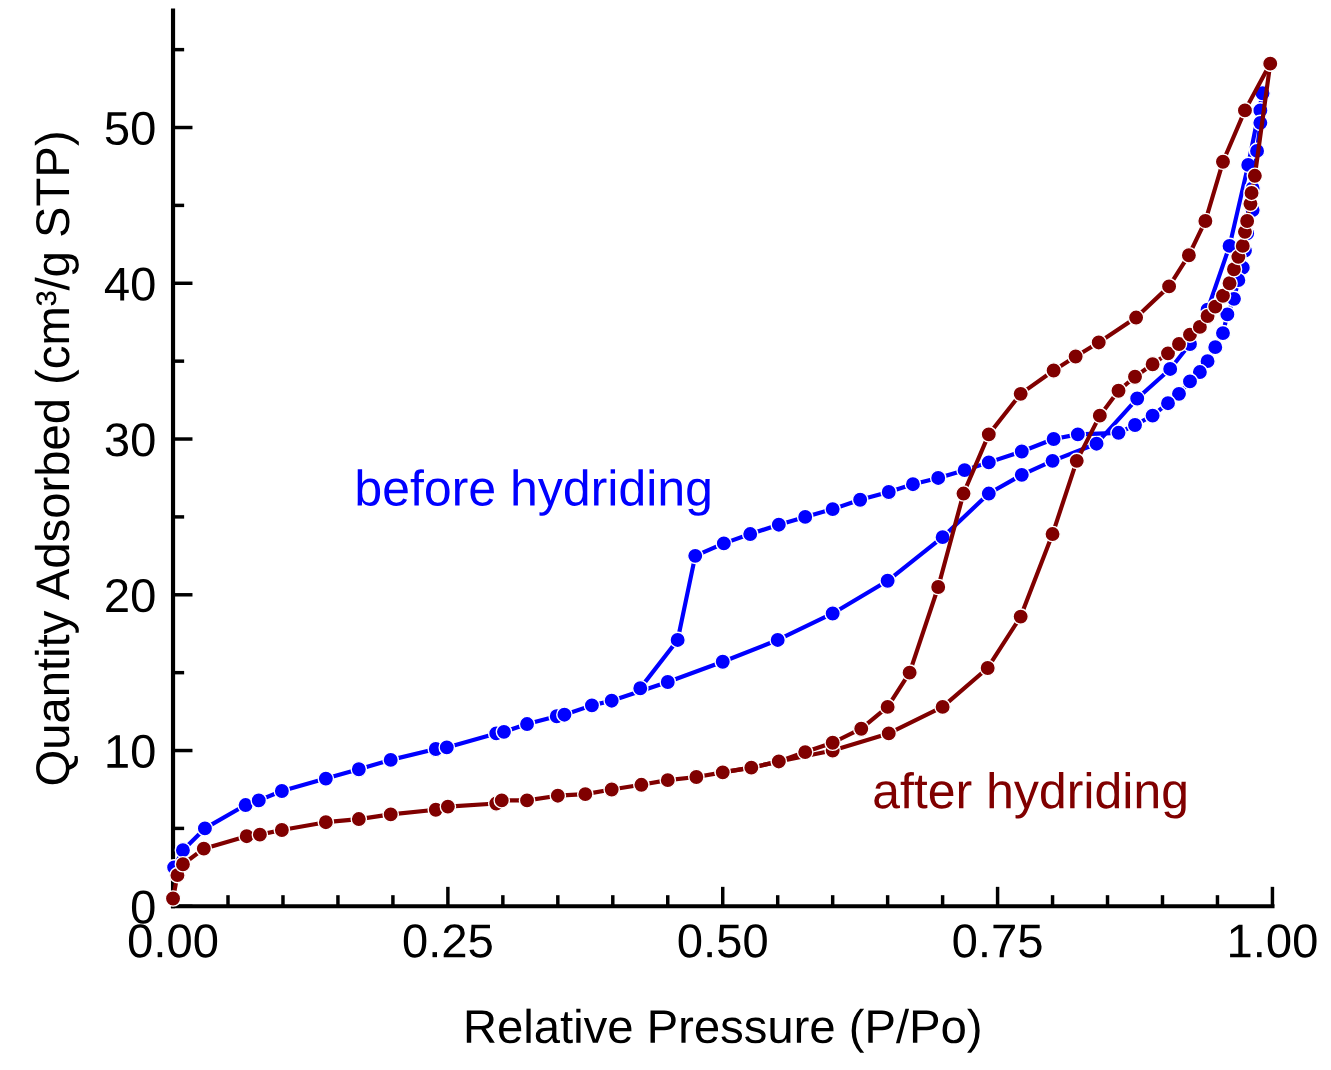  Describe the element at coordinates (56, 459) in the screenshot. I see `y-axis-title: Quantity Adsorbed (cm³/g STP)` at that location.